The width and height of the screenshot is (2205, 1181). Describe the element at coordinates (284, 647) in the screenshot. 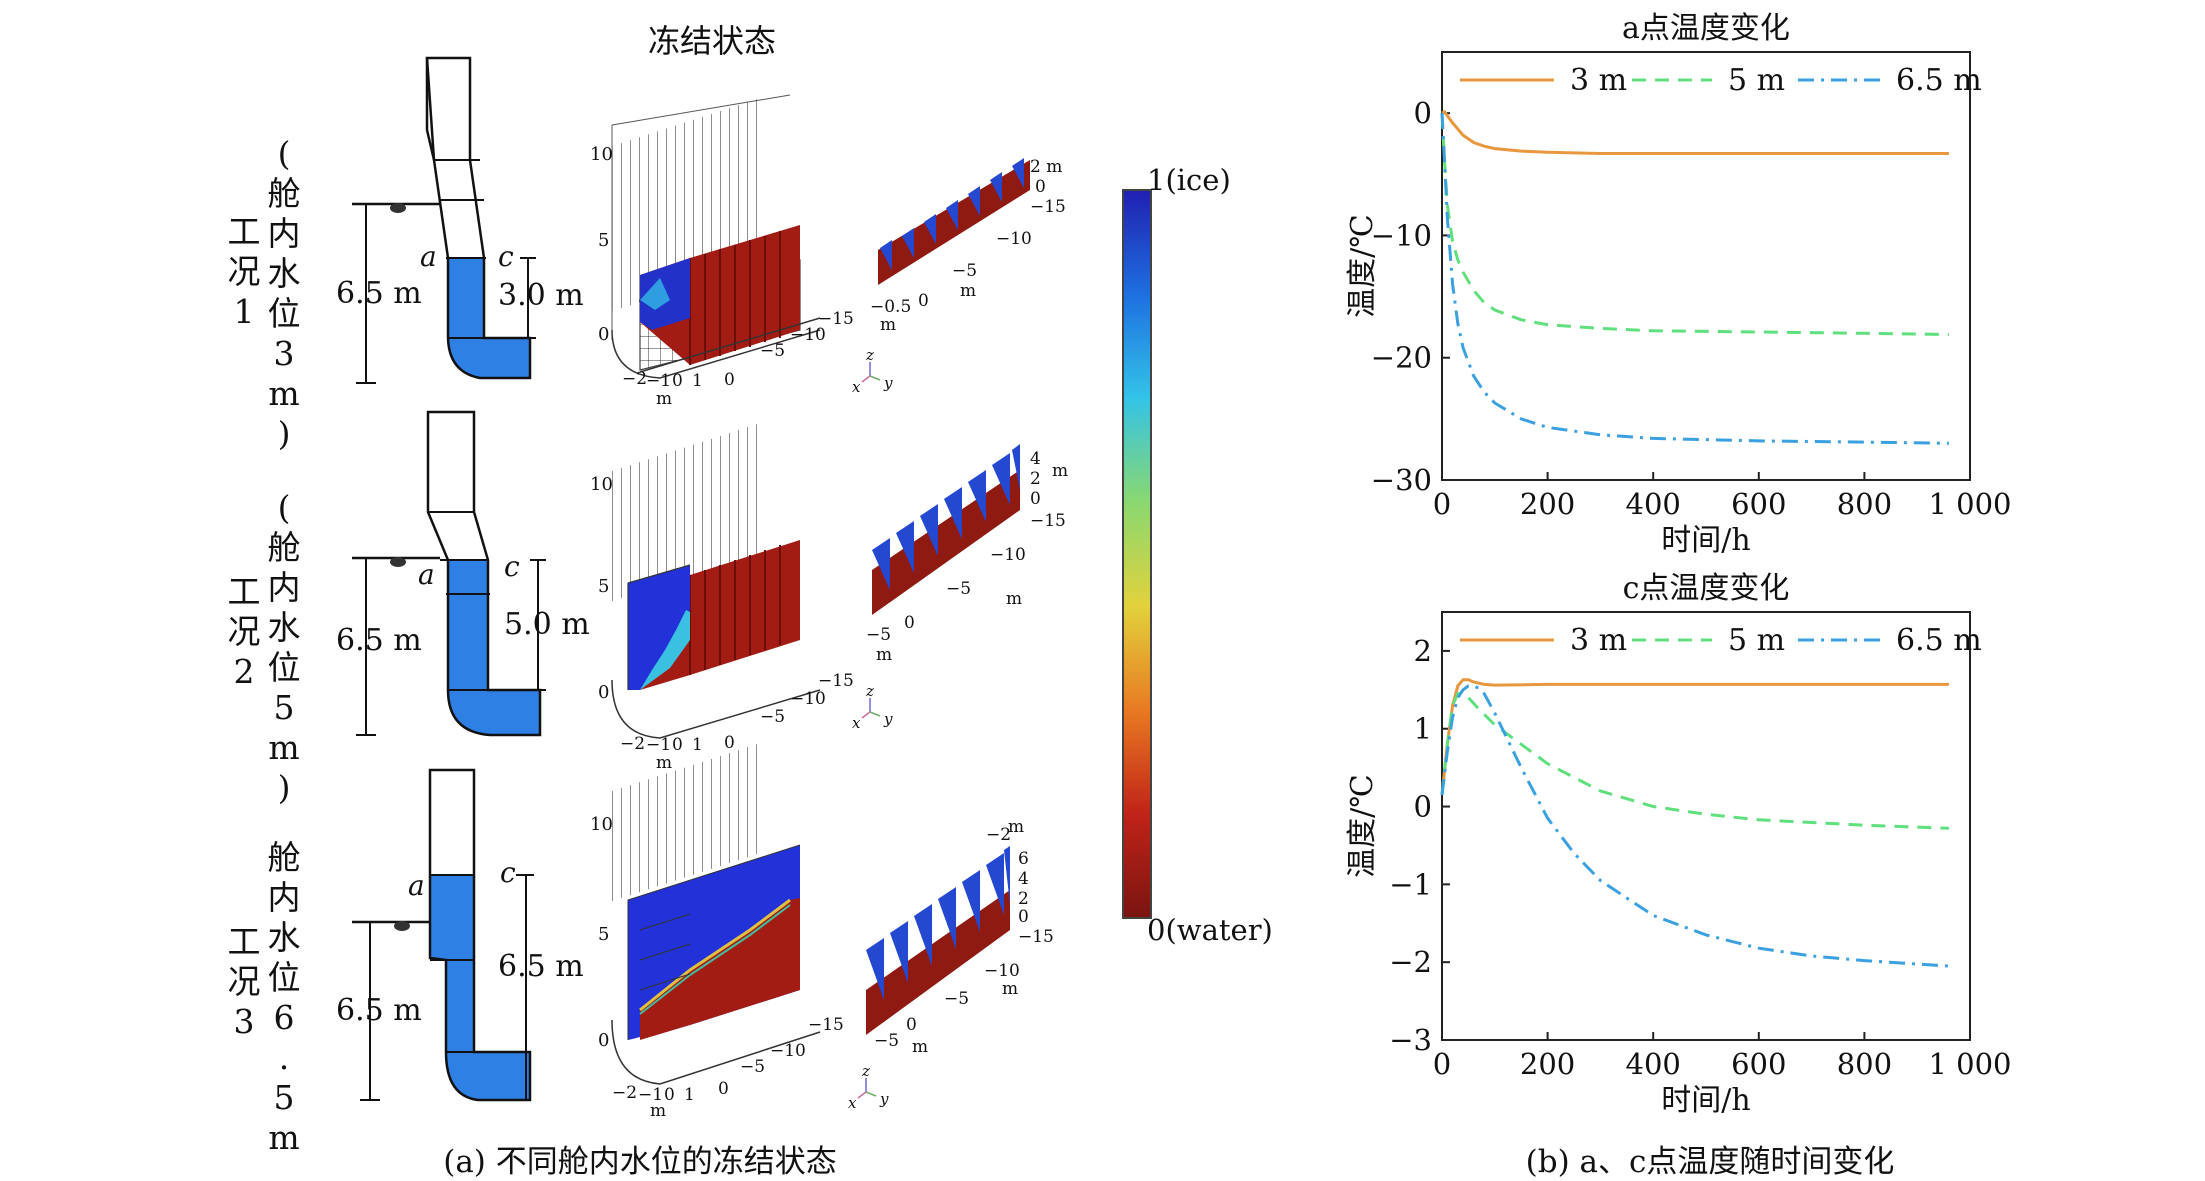

I see `case-2-water-level-label: ( 舱 内 水 位 5 m )` at that location.